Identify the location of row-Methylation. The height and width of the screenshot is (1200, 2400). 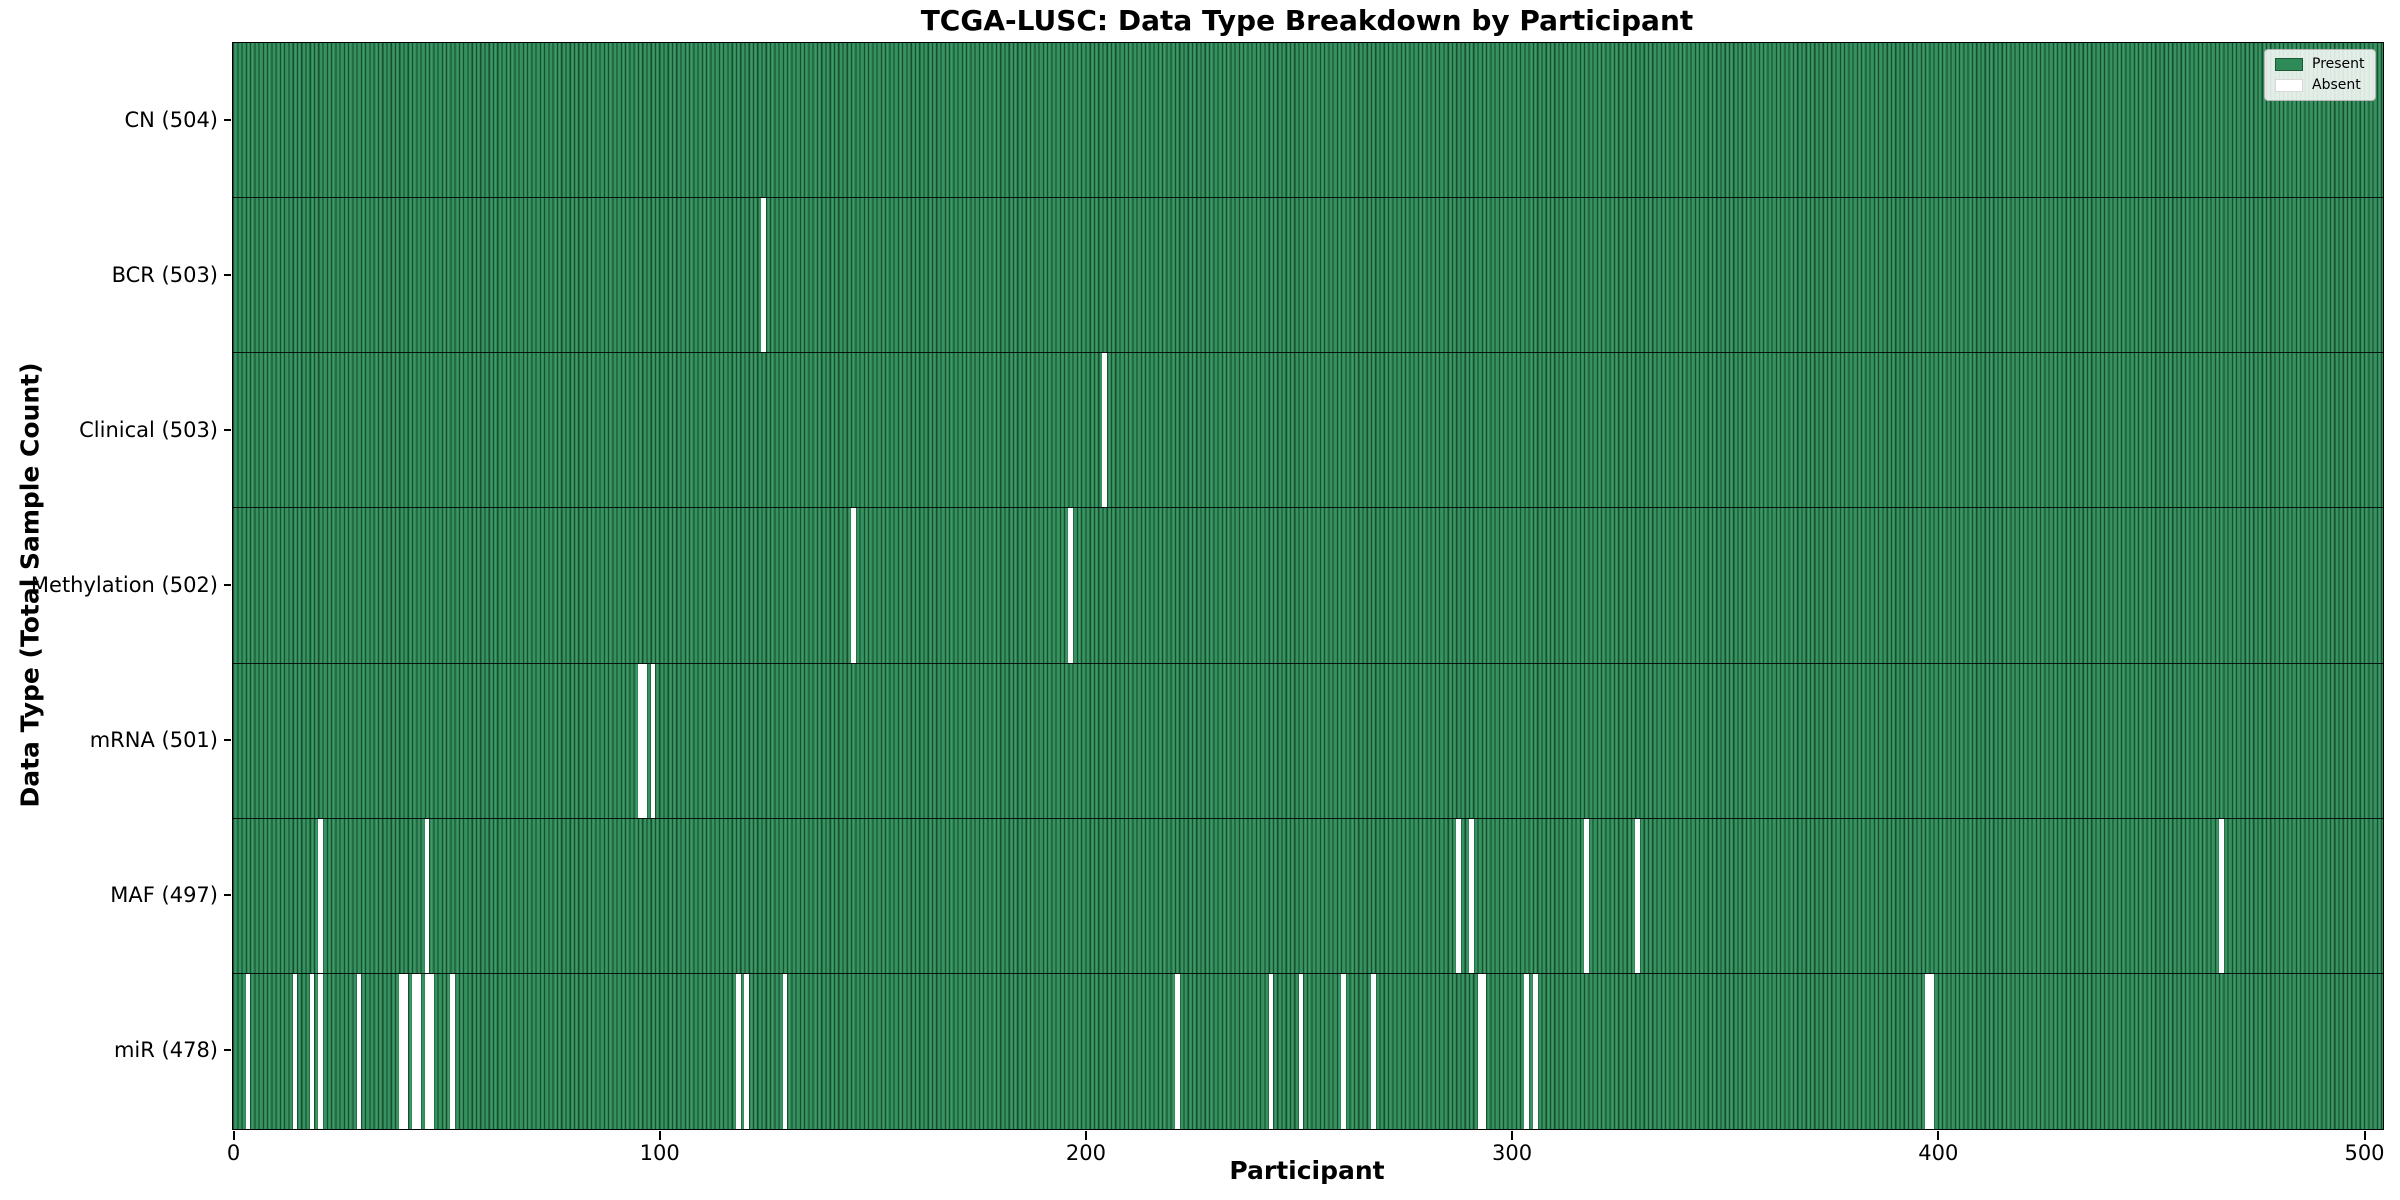
(1308, 586).